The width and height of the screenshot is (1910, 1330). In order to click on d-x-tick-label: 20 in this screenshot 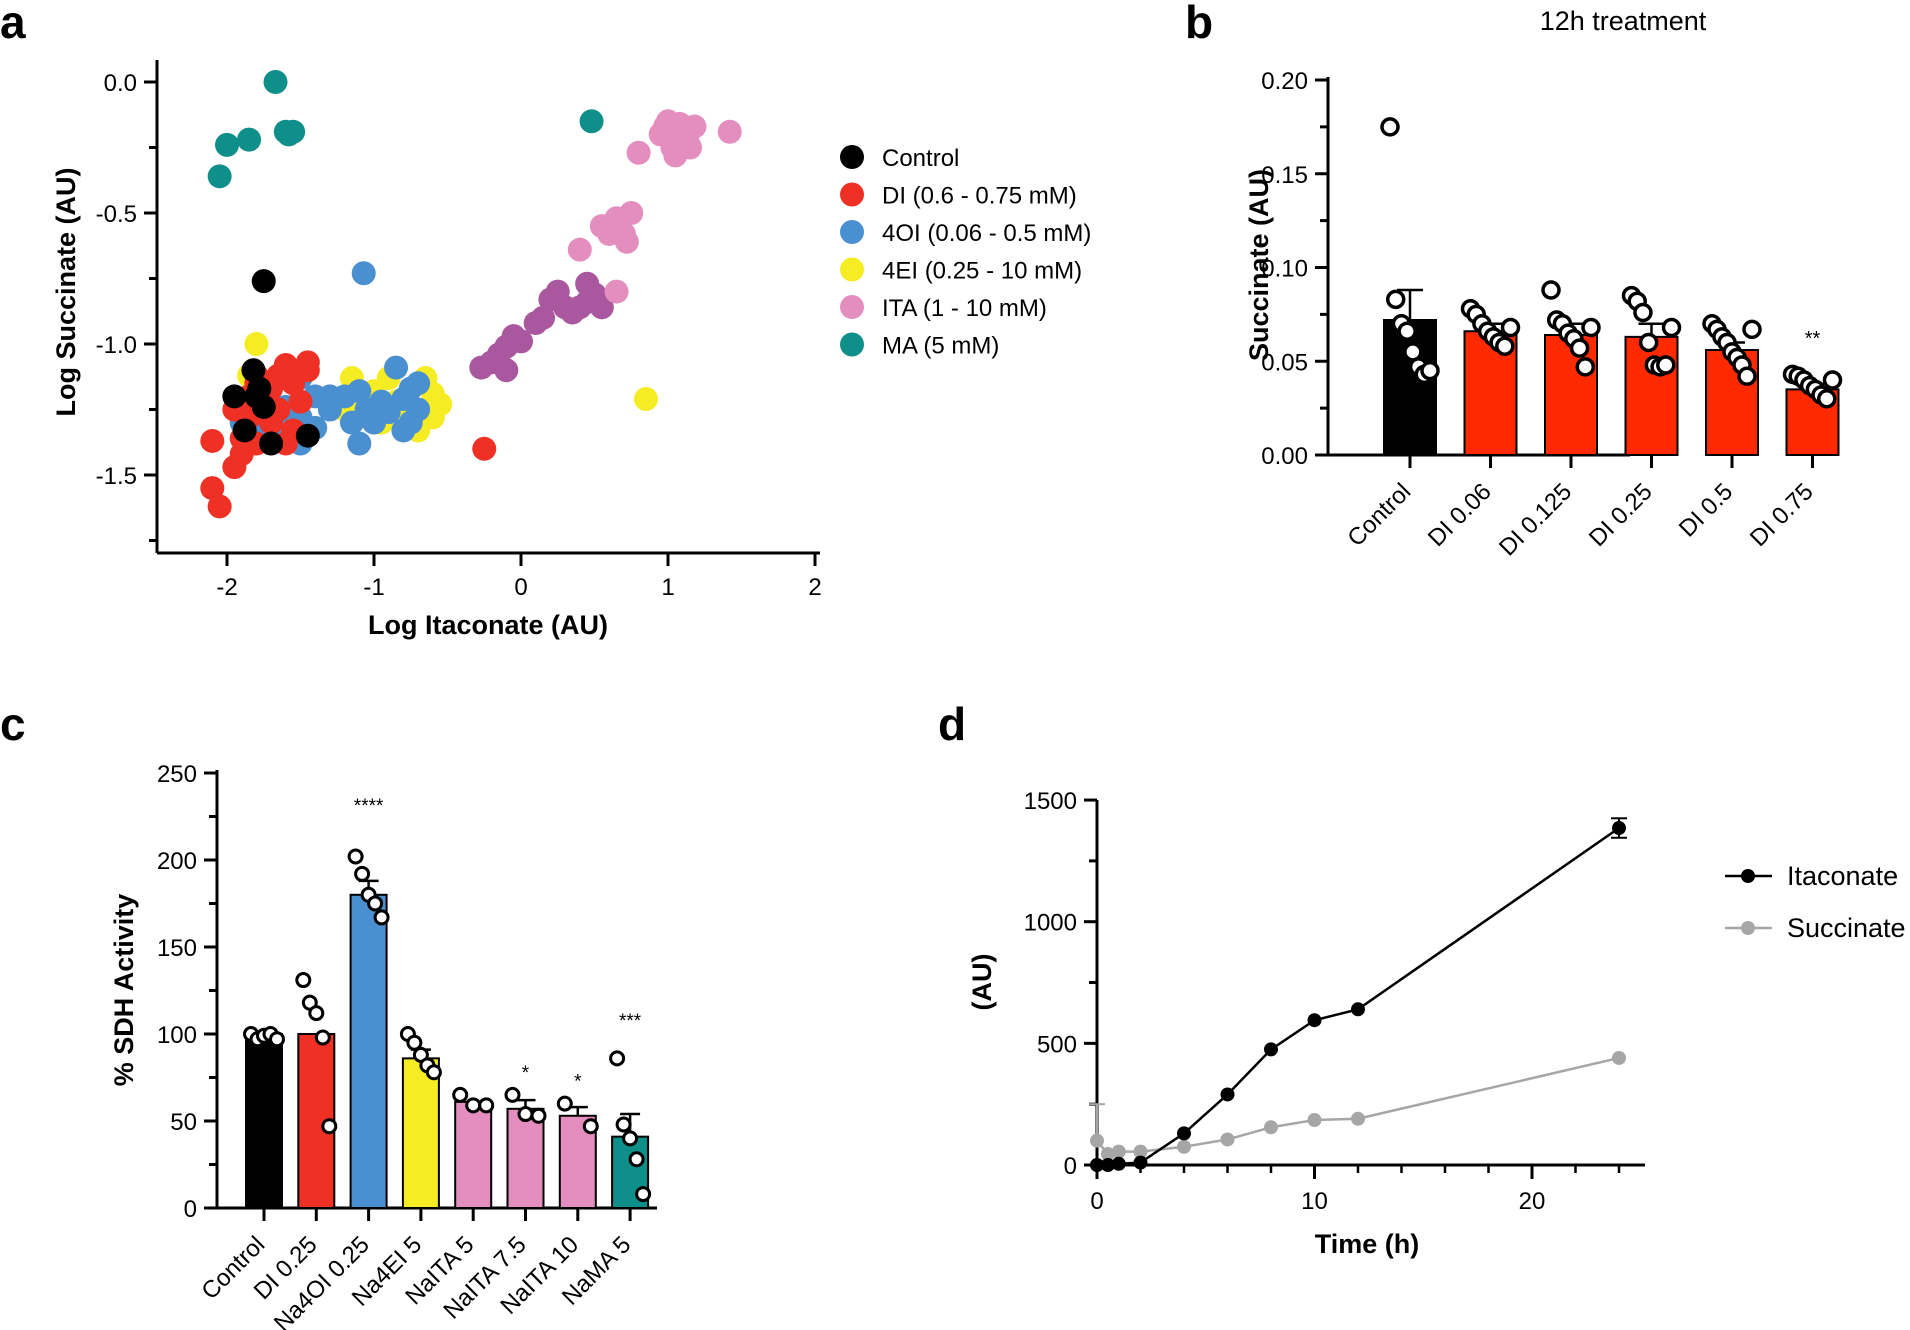, I will do `click(1532, 1201)`.